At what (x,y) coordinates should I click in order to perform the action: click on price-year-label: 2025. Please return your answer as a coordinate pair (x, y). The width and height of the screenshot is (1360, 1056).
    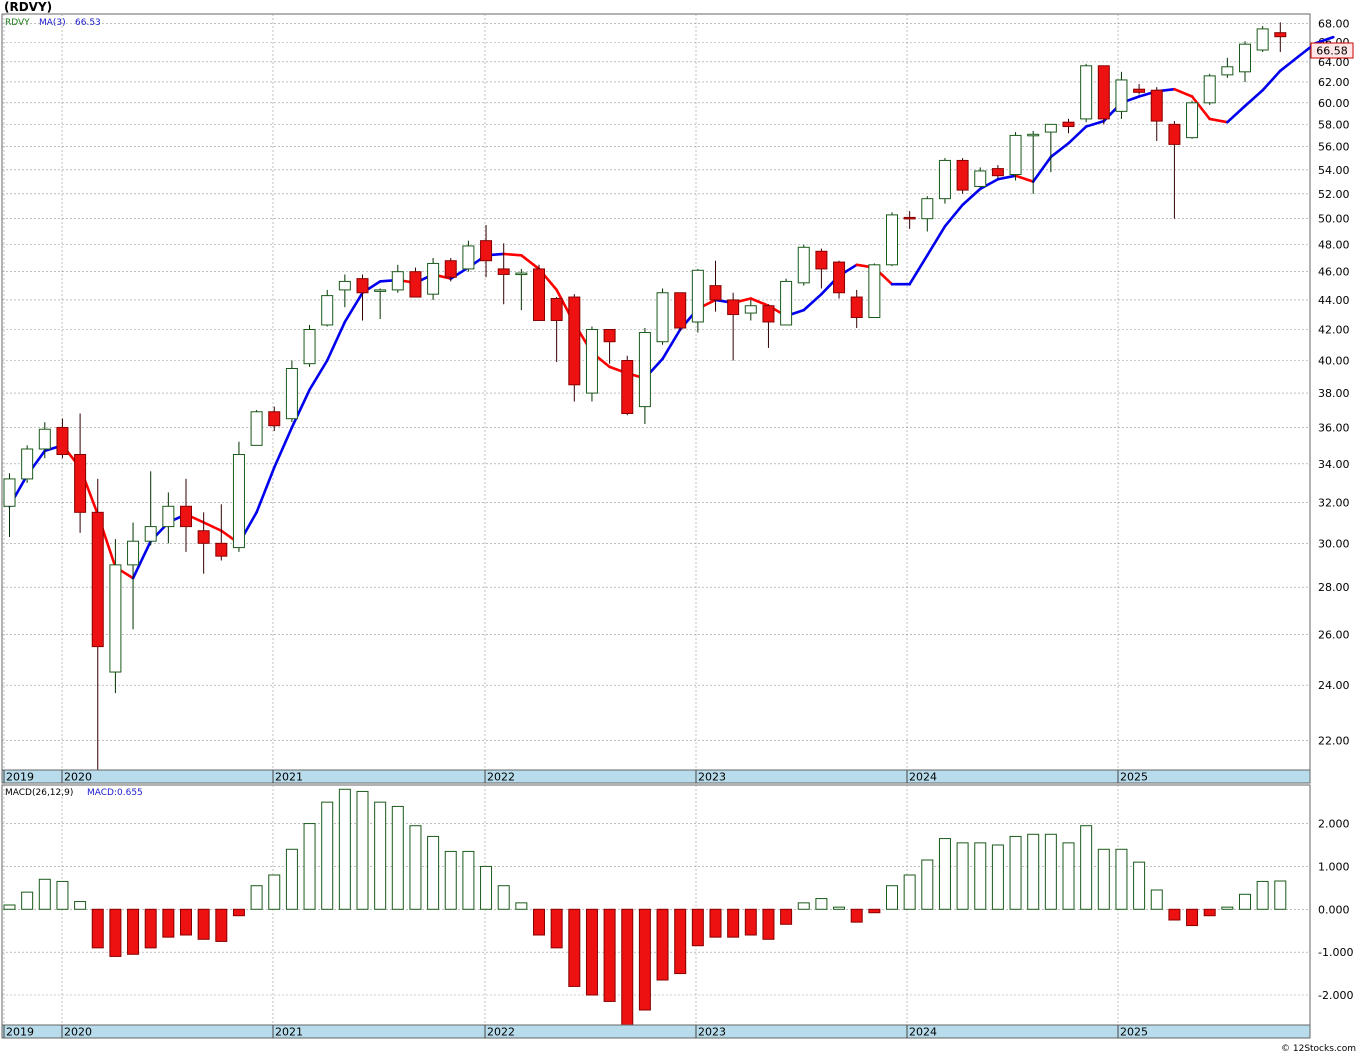
    Looking at the image, I should click on (1134, 777).